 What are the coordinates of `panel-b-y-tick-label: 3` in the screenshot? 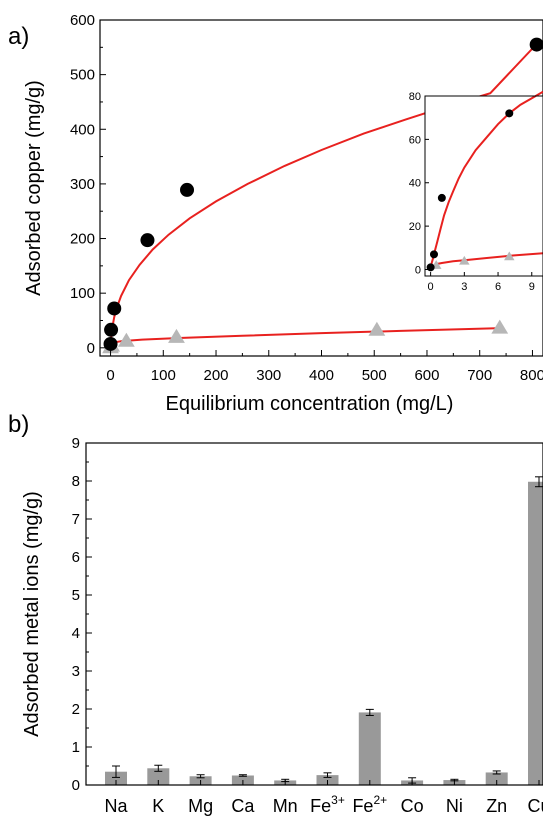 It's located at (76, 671).